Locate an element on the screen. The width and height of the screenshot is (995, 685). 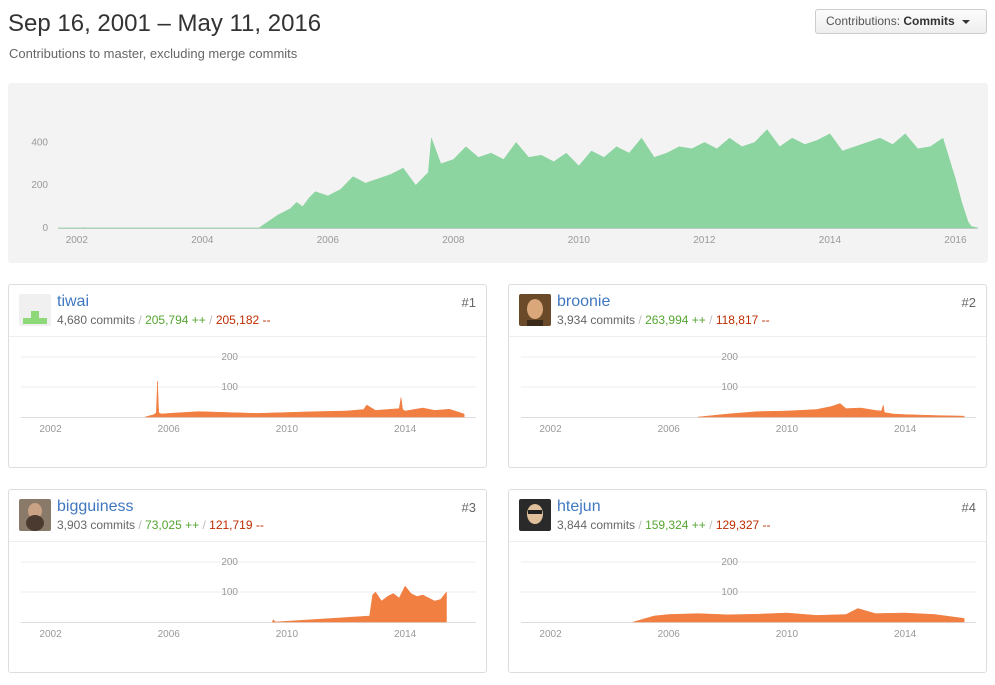
x-tick-label: 2012 is located at coordinates (704, 240).